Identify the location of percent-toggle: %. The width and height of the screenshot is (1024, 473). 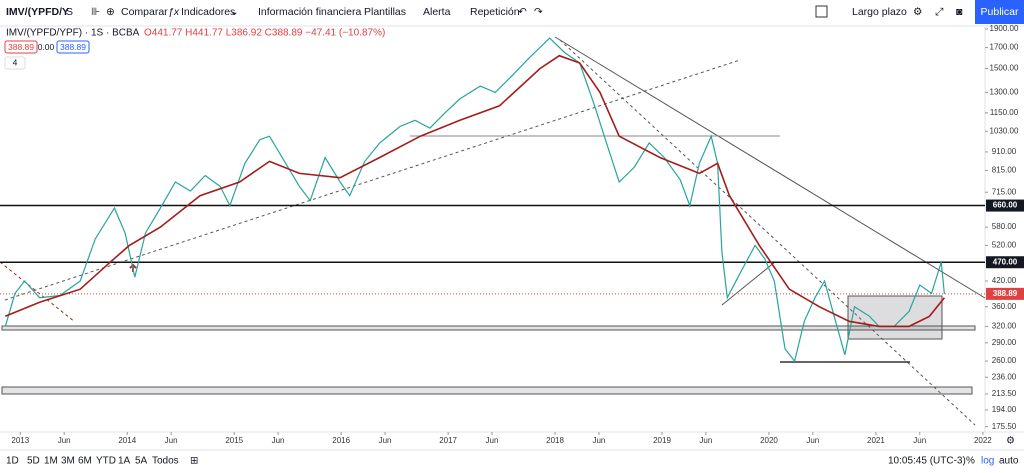
(970, 461).